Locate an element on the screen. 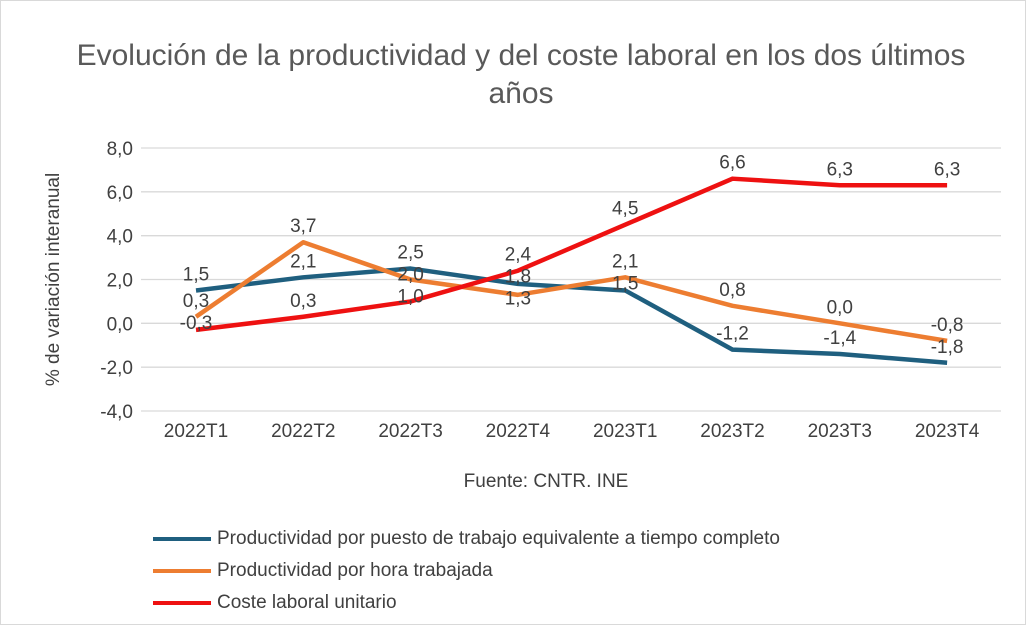  x-tick-label: 2023T3 is located at coordinates (840, 431).